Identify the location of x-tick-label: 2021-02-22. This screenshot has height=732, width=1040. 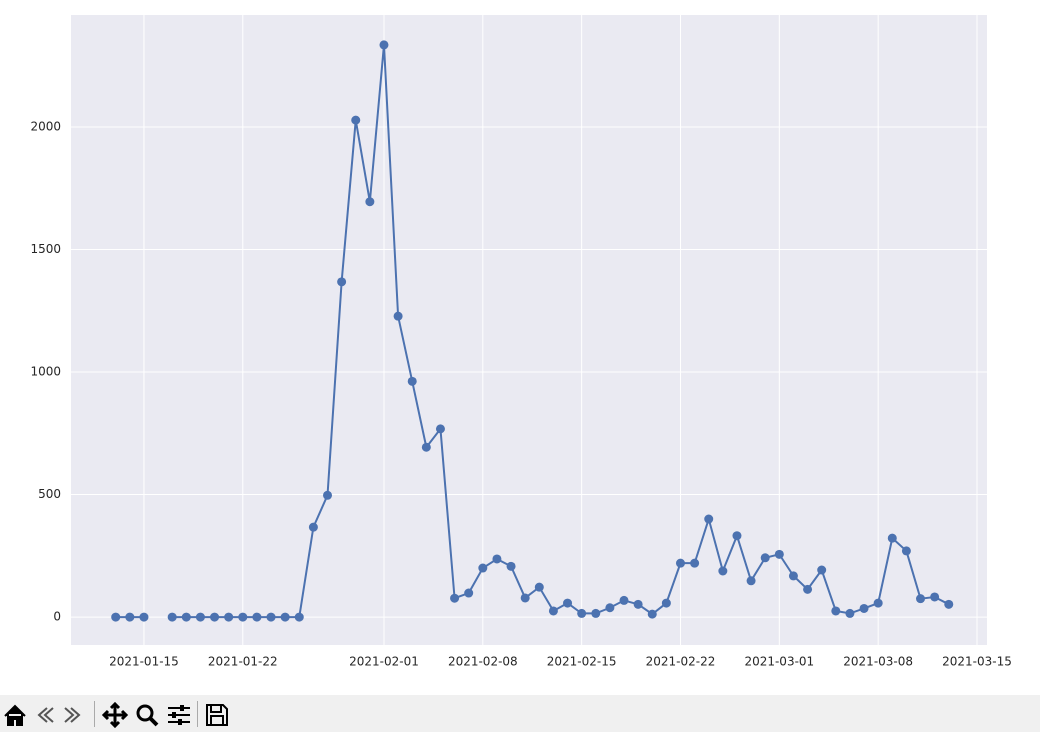
(681, 662).